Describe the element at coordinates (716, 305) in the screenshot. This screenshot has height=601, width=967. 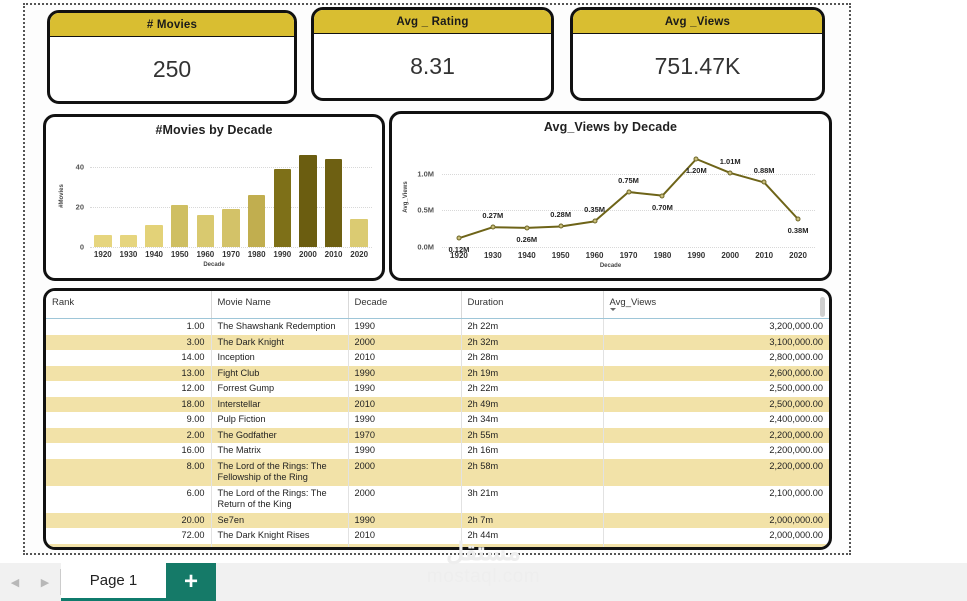
I see `col-header-avg-views: Avg_Views` at that location.